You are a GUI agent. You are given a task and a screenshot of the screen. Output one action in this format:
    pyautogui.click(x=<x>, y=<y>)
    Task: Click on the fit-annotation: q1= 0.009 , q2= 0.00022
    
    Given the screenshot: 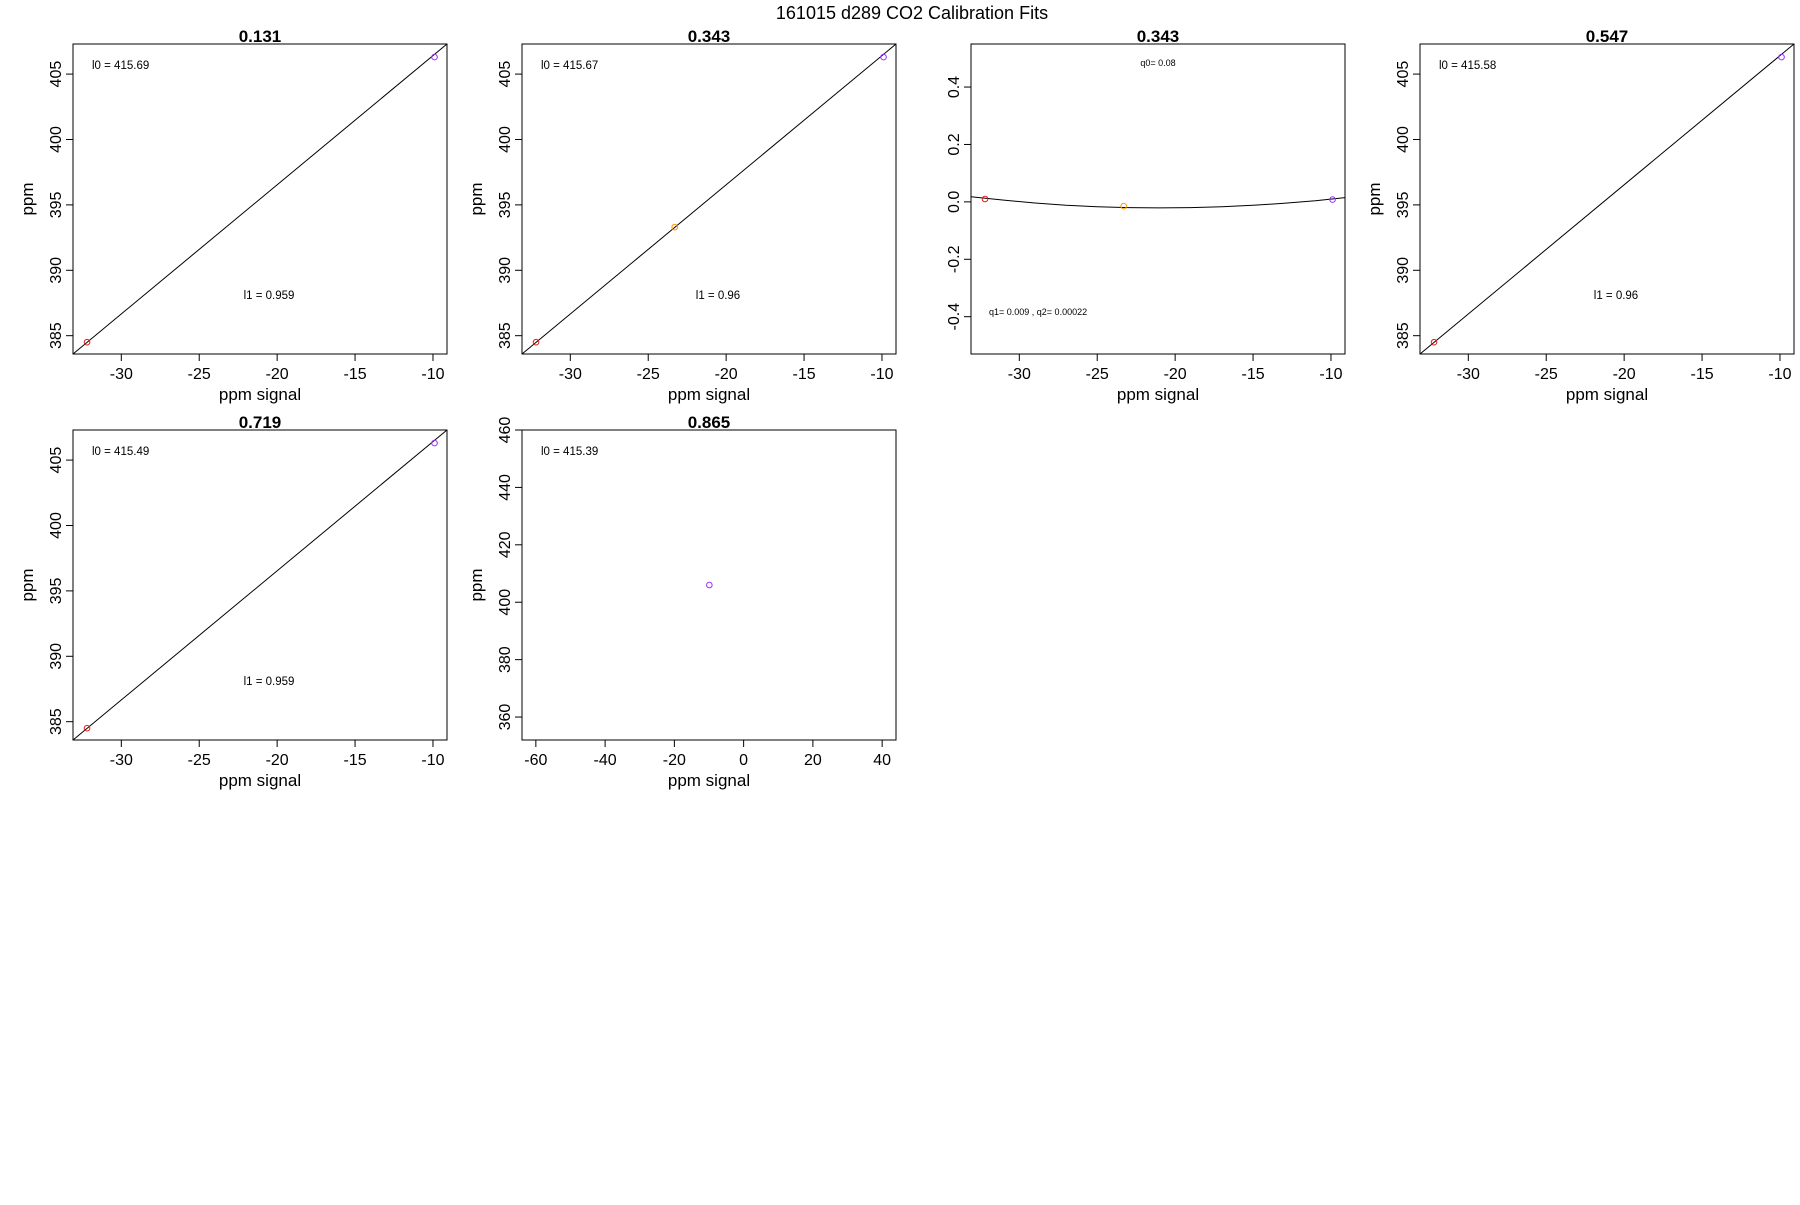 What is the action you would take?
    pyautogui.click(x=1038, y=312)
    